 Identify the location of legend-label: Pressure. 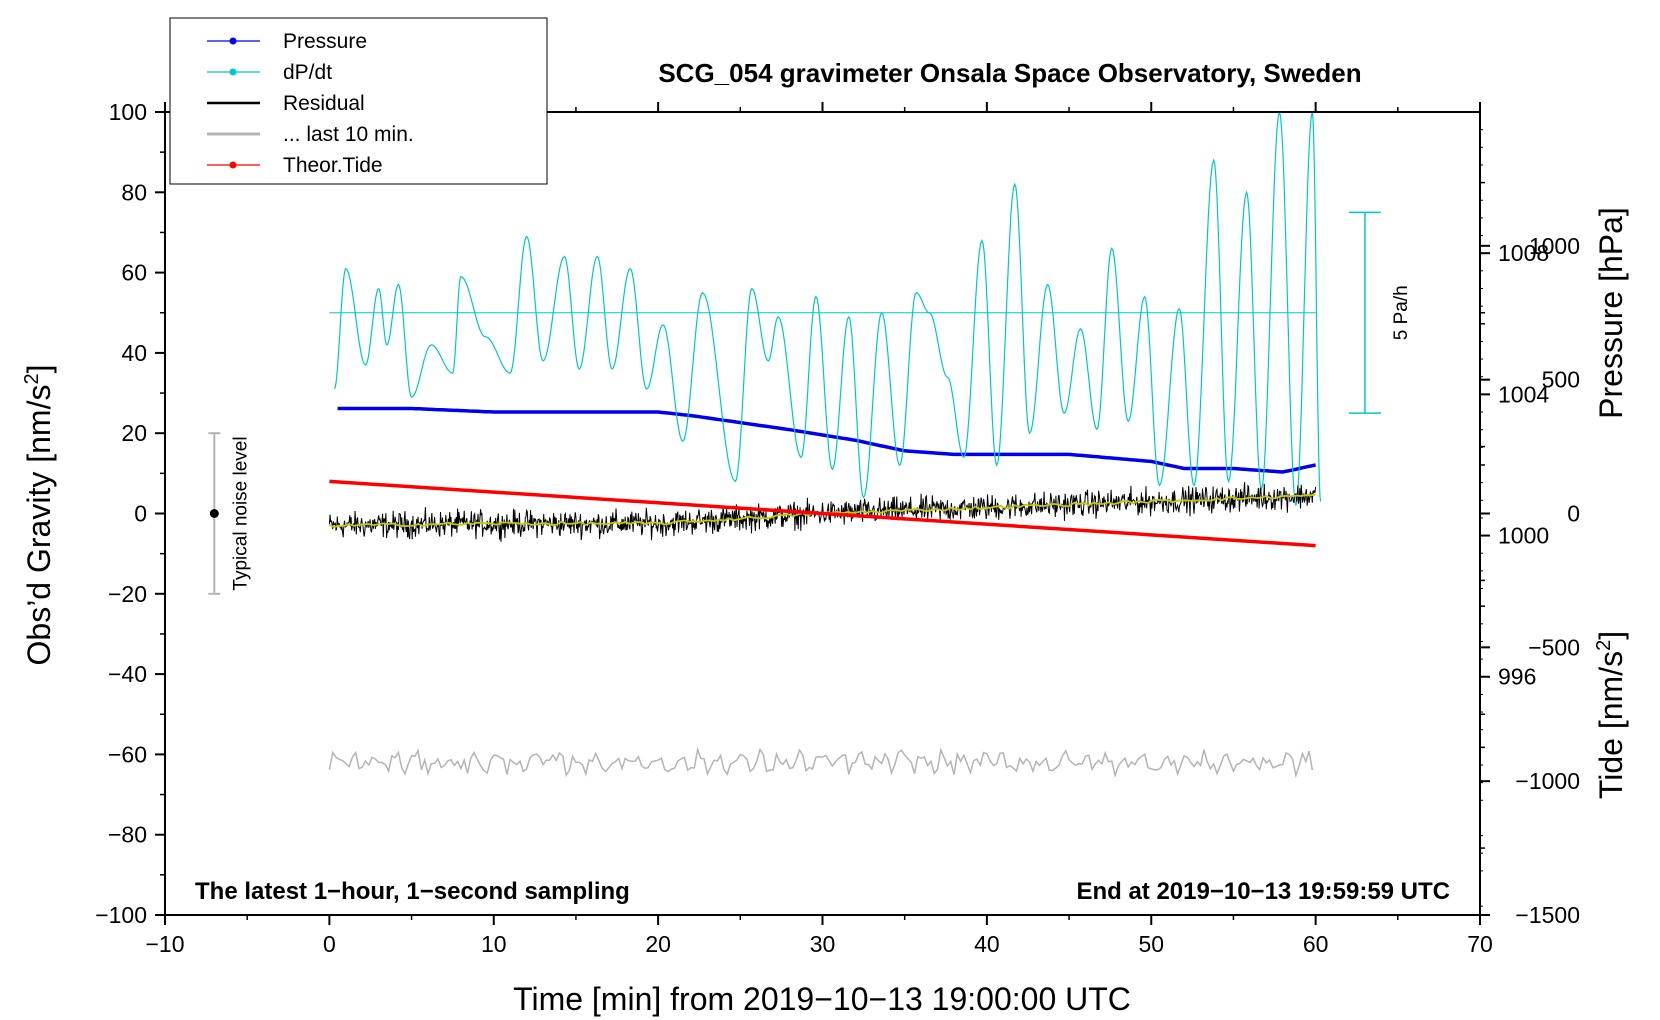
(325, 41).